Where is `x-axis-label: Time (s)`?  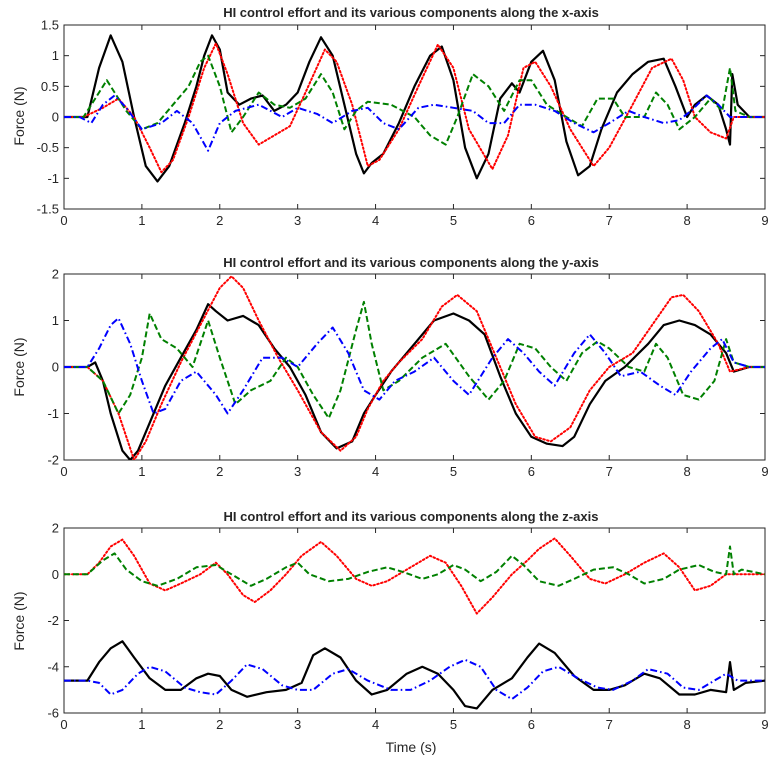
x-axis-label: Time (s) is located at coordinates (411, 747).